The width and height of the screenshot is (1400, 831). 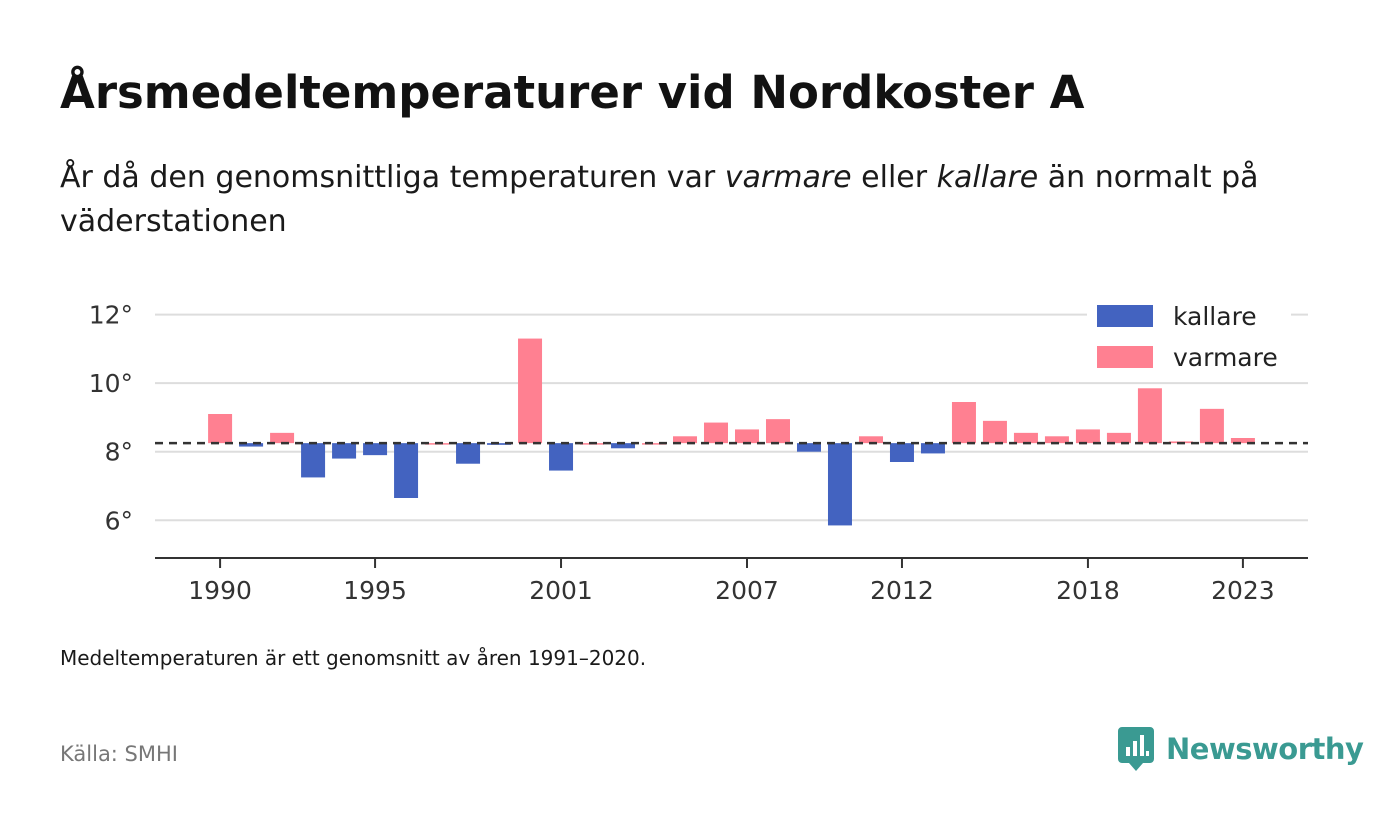 I want to click on bar-2019, so click(x=1118, y=438).